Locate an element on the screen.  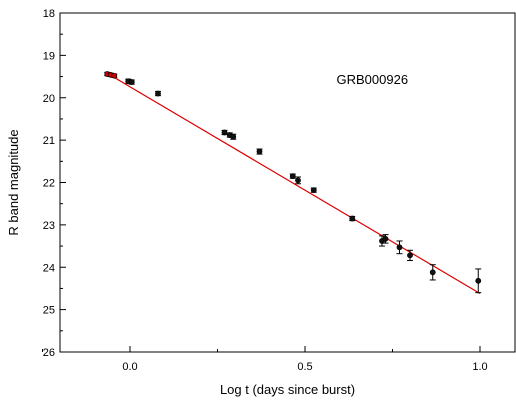
y-tick-label: 18 is located at coordinates (49, 14).